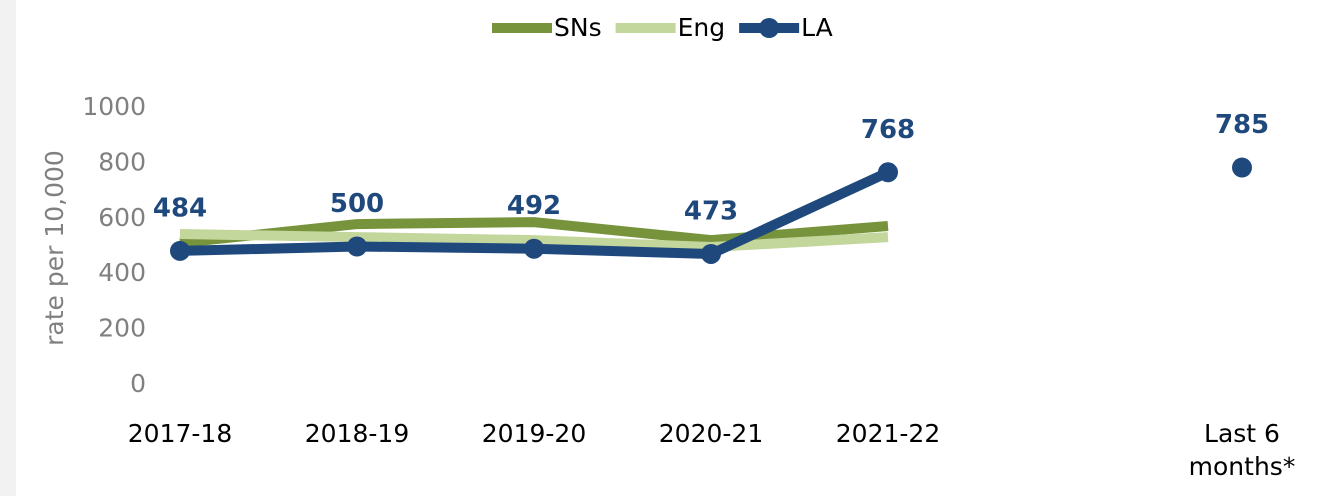 Image resolution: width=1320 pixels, height=496 pixels. I want to click on x-tick-label: 2018-19, so click(357, 433).